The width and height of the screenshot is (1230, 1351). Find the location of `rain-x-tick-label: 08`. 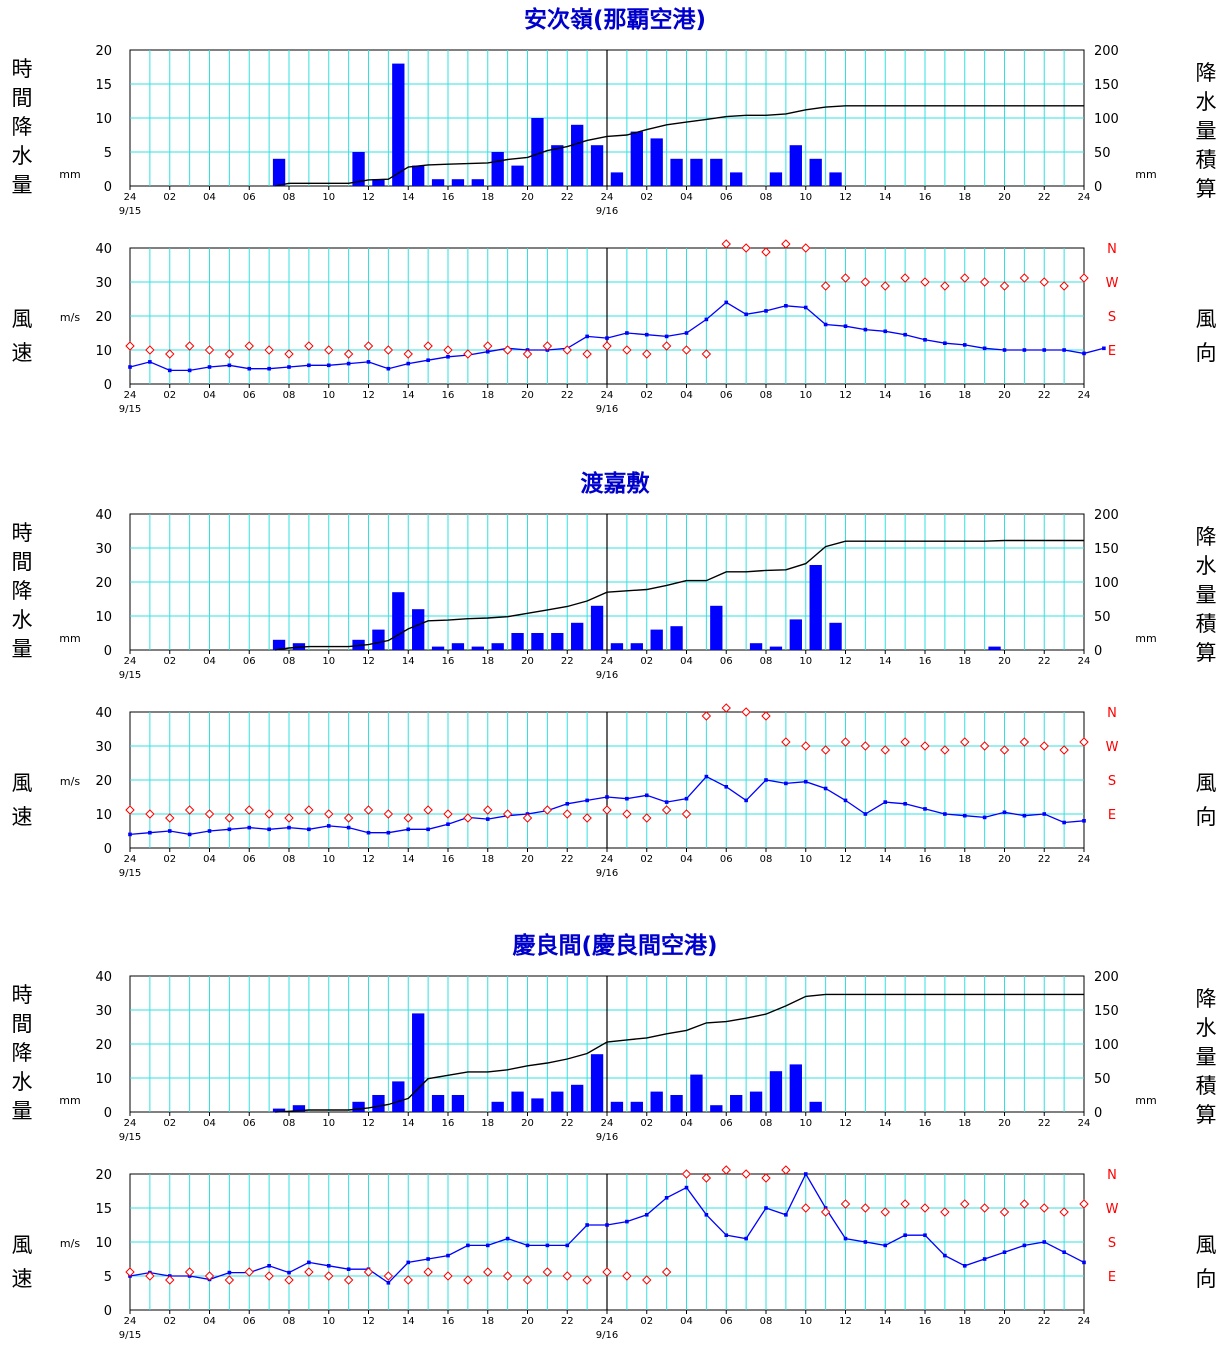

rain-x-tick-label: 08 is located at coordinates (289, 661).